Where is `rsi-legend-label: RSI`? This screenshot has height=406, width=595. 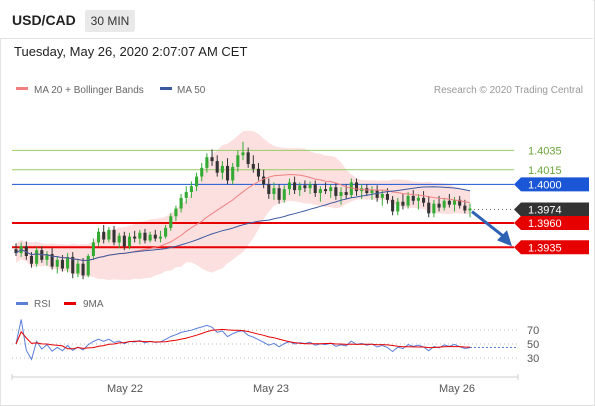
rsi-legend-label: RSI is located at coordinates (42, 304).